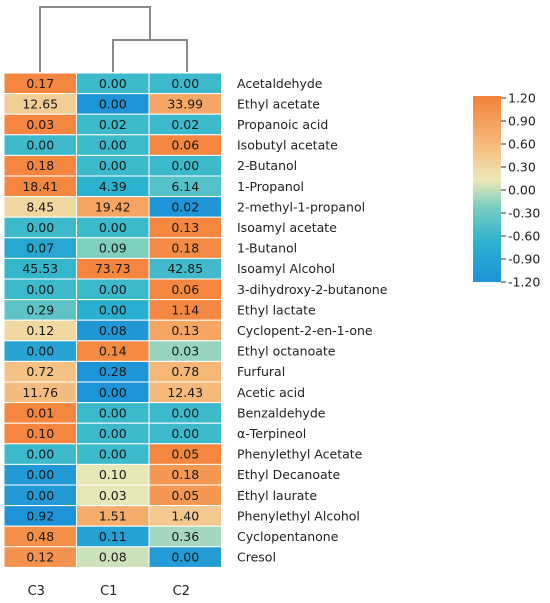 Image resolution: width=550 pixels, height=603 pixels. I want to click on colorbar-tick-label: 0.00, so click(522, 190).